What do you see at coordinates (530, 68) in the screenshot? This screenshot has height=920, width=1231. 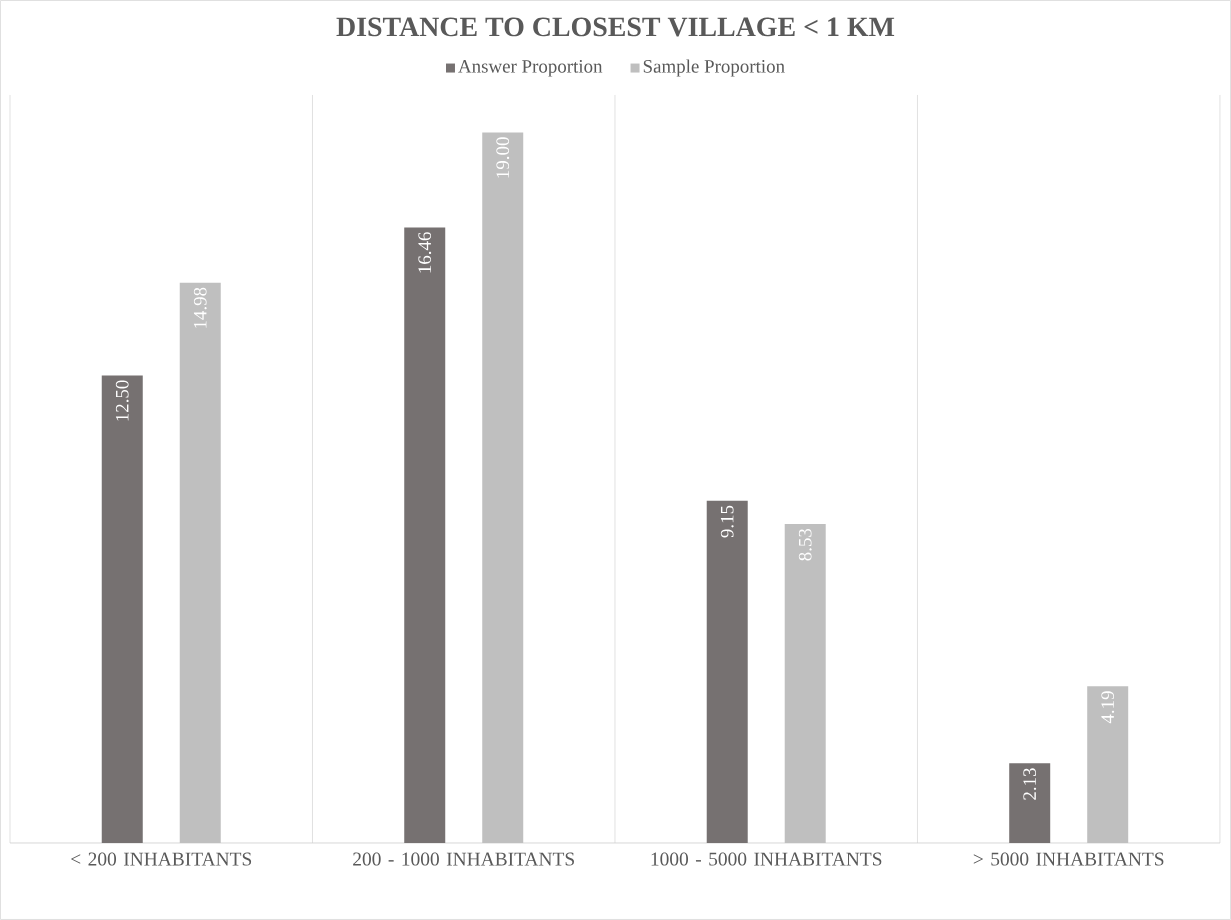 I see `legend-label: Answer Proportion` at bounding box center [530, 68].